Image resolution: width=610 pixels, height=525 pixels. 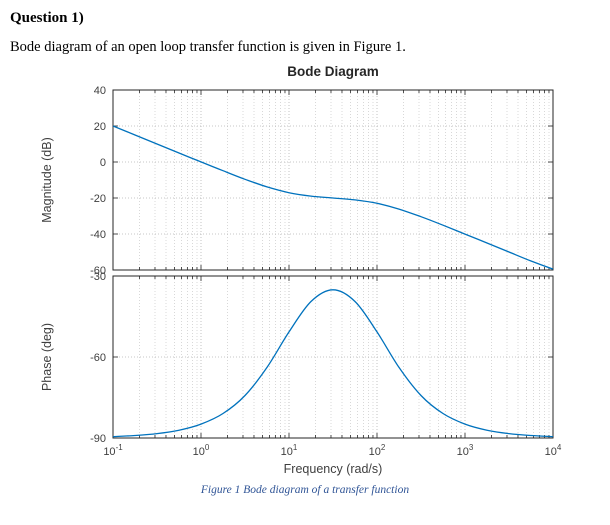 I want to click on x-tick-label: 10⁰, so click(x=201, y=450).